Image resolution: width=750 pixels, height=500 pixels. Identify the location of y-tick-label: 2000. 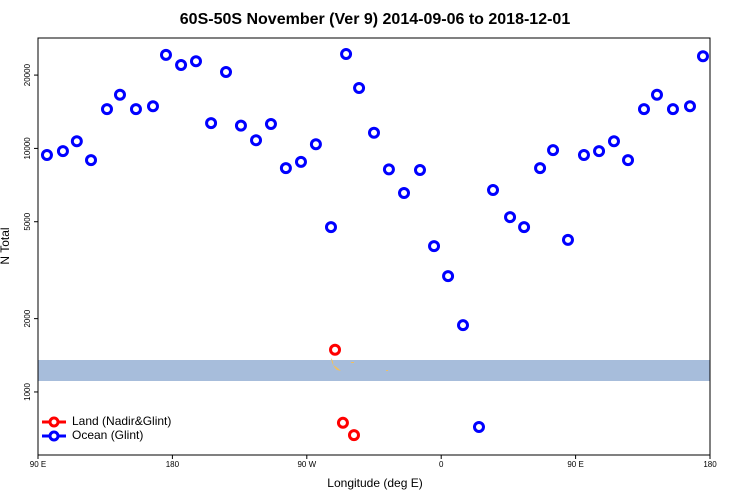
(27, 318).